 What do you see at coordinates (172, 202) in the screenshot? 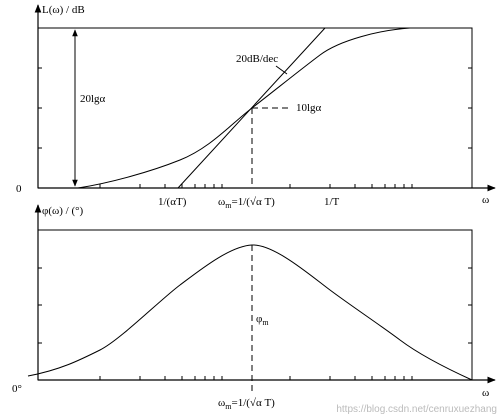
I see `tick-label: 1/(αT)` at bounding box center [172, 202].